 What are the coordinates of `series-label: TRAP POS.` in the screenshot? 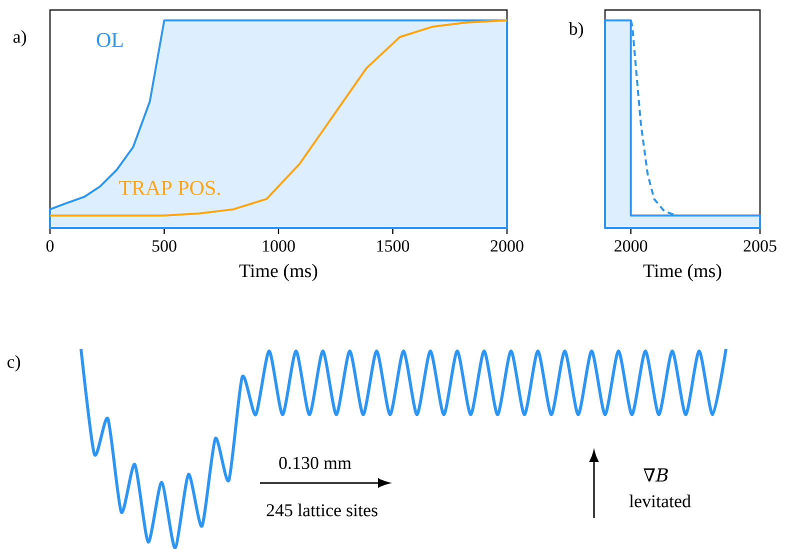 It's located at (169, 188).